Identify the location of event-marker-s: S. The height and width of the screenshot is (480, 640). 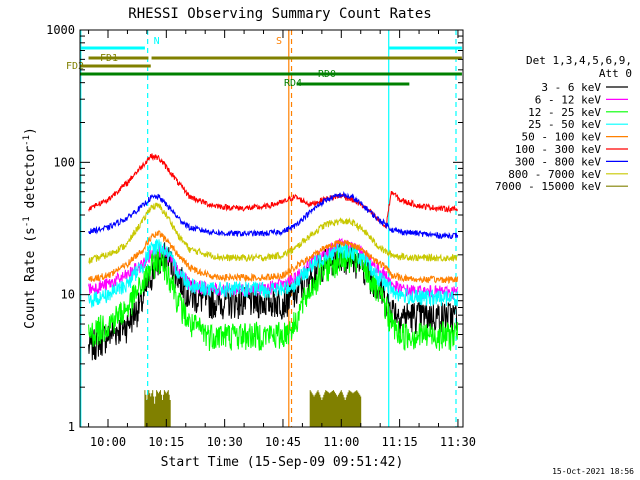
(279, 41).